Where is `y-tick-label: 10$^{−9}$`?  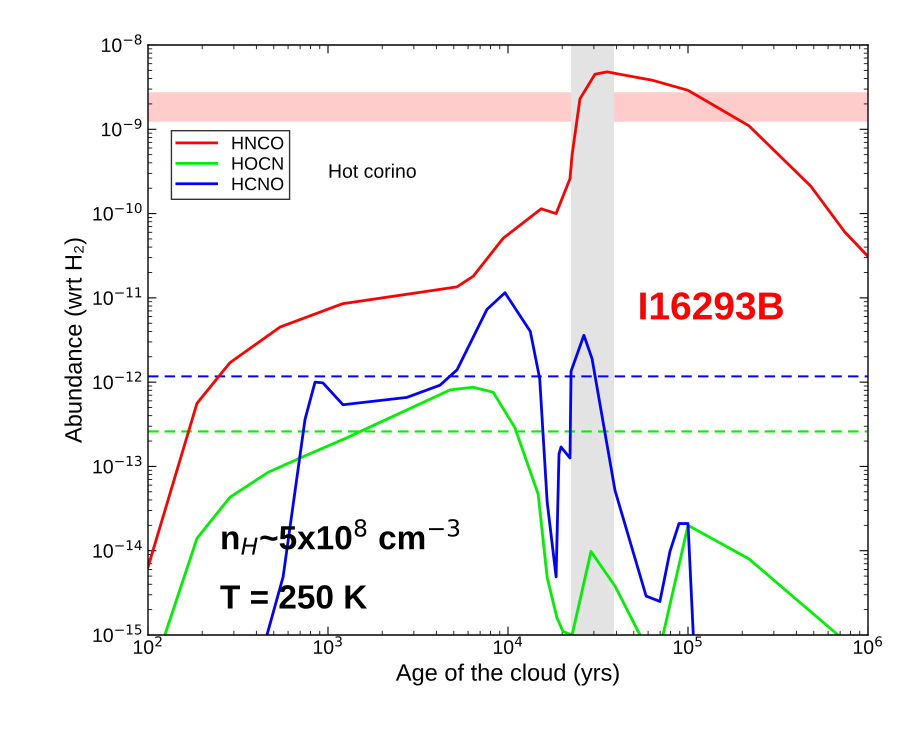 y-tick-label: 10$^{−9}$ is located at coordinates (122, 127).